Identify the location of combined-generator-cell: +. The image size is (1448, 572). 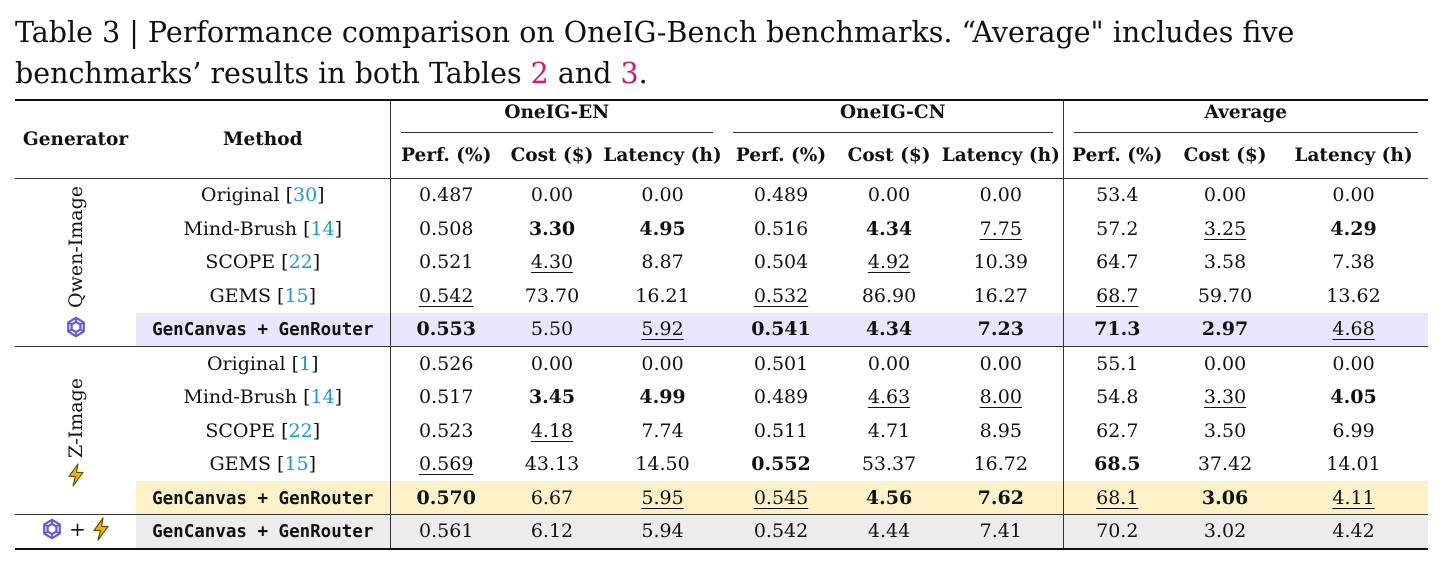
(75, 532).